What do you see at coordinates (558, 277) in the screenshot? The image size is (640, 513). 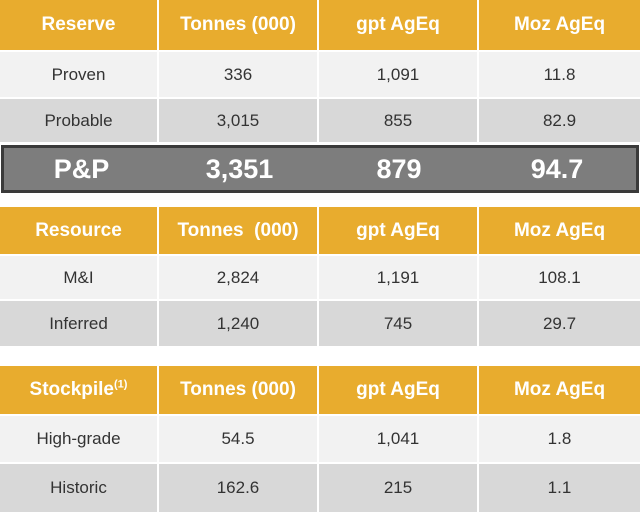 I see `table-cell: 108.1` at bounding box center [558, 277].